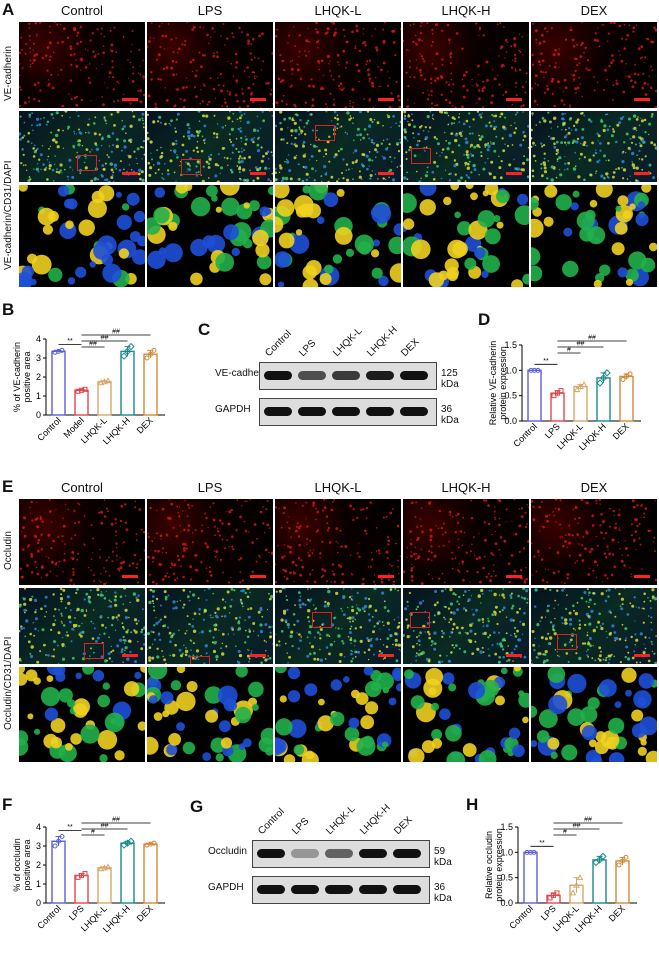 The width and height of the screenshot is (659, 953). Describe the element at coordinates (594, 236) in the screenshot. I see `zoom-ve-cadherin-dex` at that location.